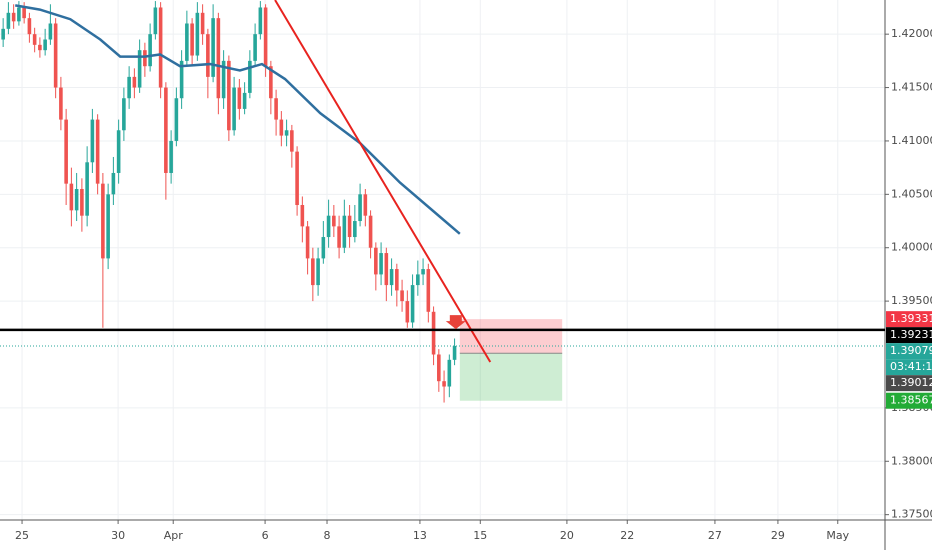 This screenshot has height=550, width=932. What do you see at coordinates (911, 33) in the screenshot?
I see `y-tick-label: 1.42000` at bounding box center [911, 33].